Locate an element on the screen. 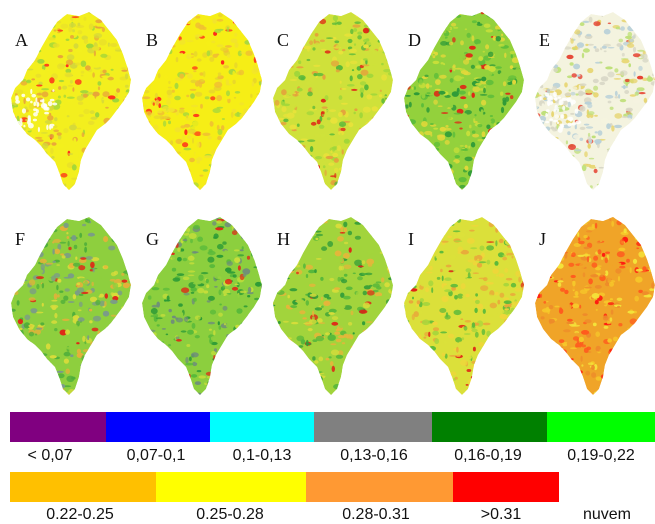 The image size is (655, 524). legend-label: 0.25-0.28 is located at coordinates (230, 515).